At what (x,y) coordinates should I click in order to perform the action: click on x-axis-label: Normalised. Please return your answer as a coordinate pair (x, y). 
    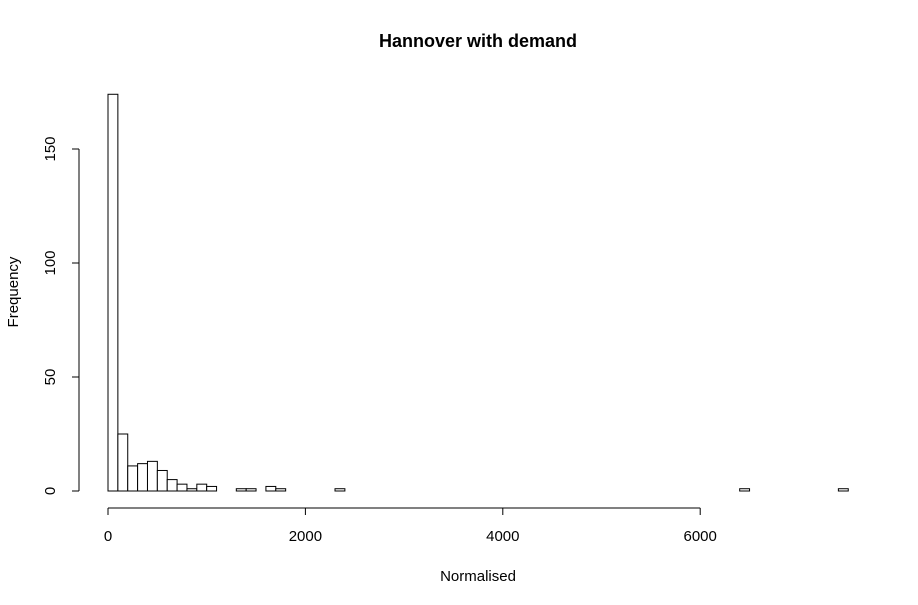
    Looking at the image, I should click on (478, 576).